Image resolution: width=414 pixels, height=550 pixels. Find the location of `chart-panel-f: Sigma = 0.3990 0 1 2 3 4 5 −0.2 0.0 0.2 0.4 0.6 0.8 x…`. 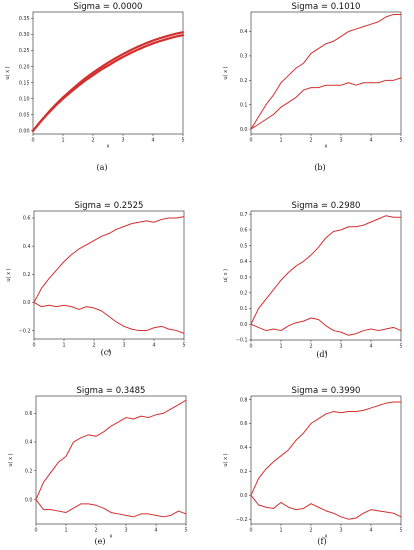

chart-panel-f: Sigma = 0.3990 0 1 2 3 4 5 −0.2 0.0 0.2 0.4 0.6 0.8 x… is located at coordinates (310, 460).